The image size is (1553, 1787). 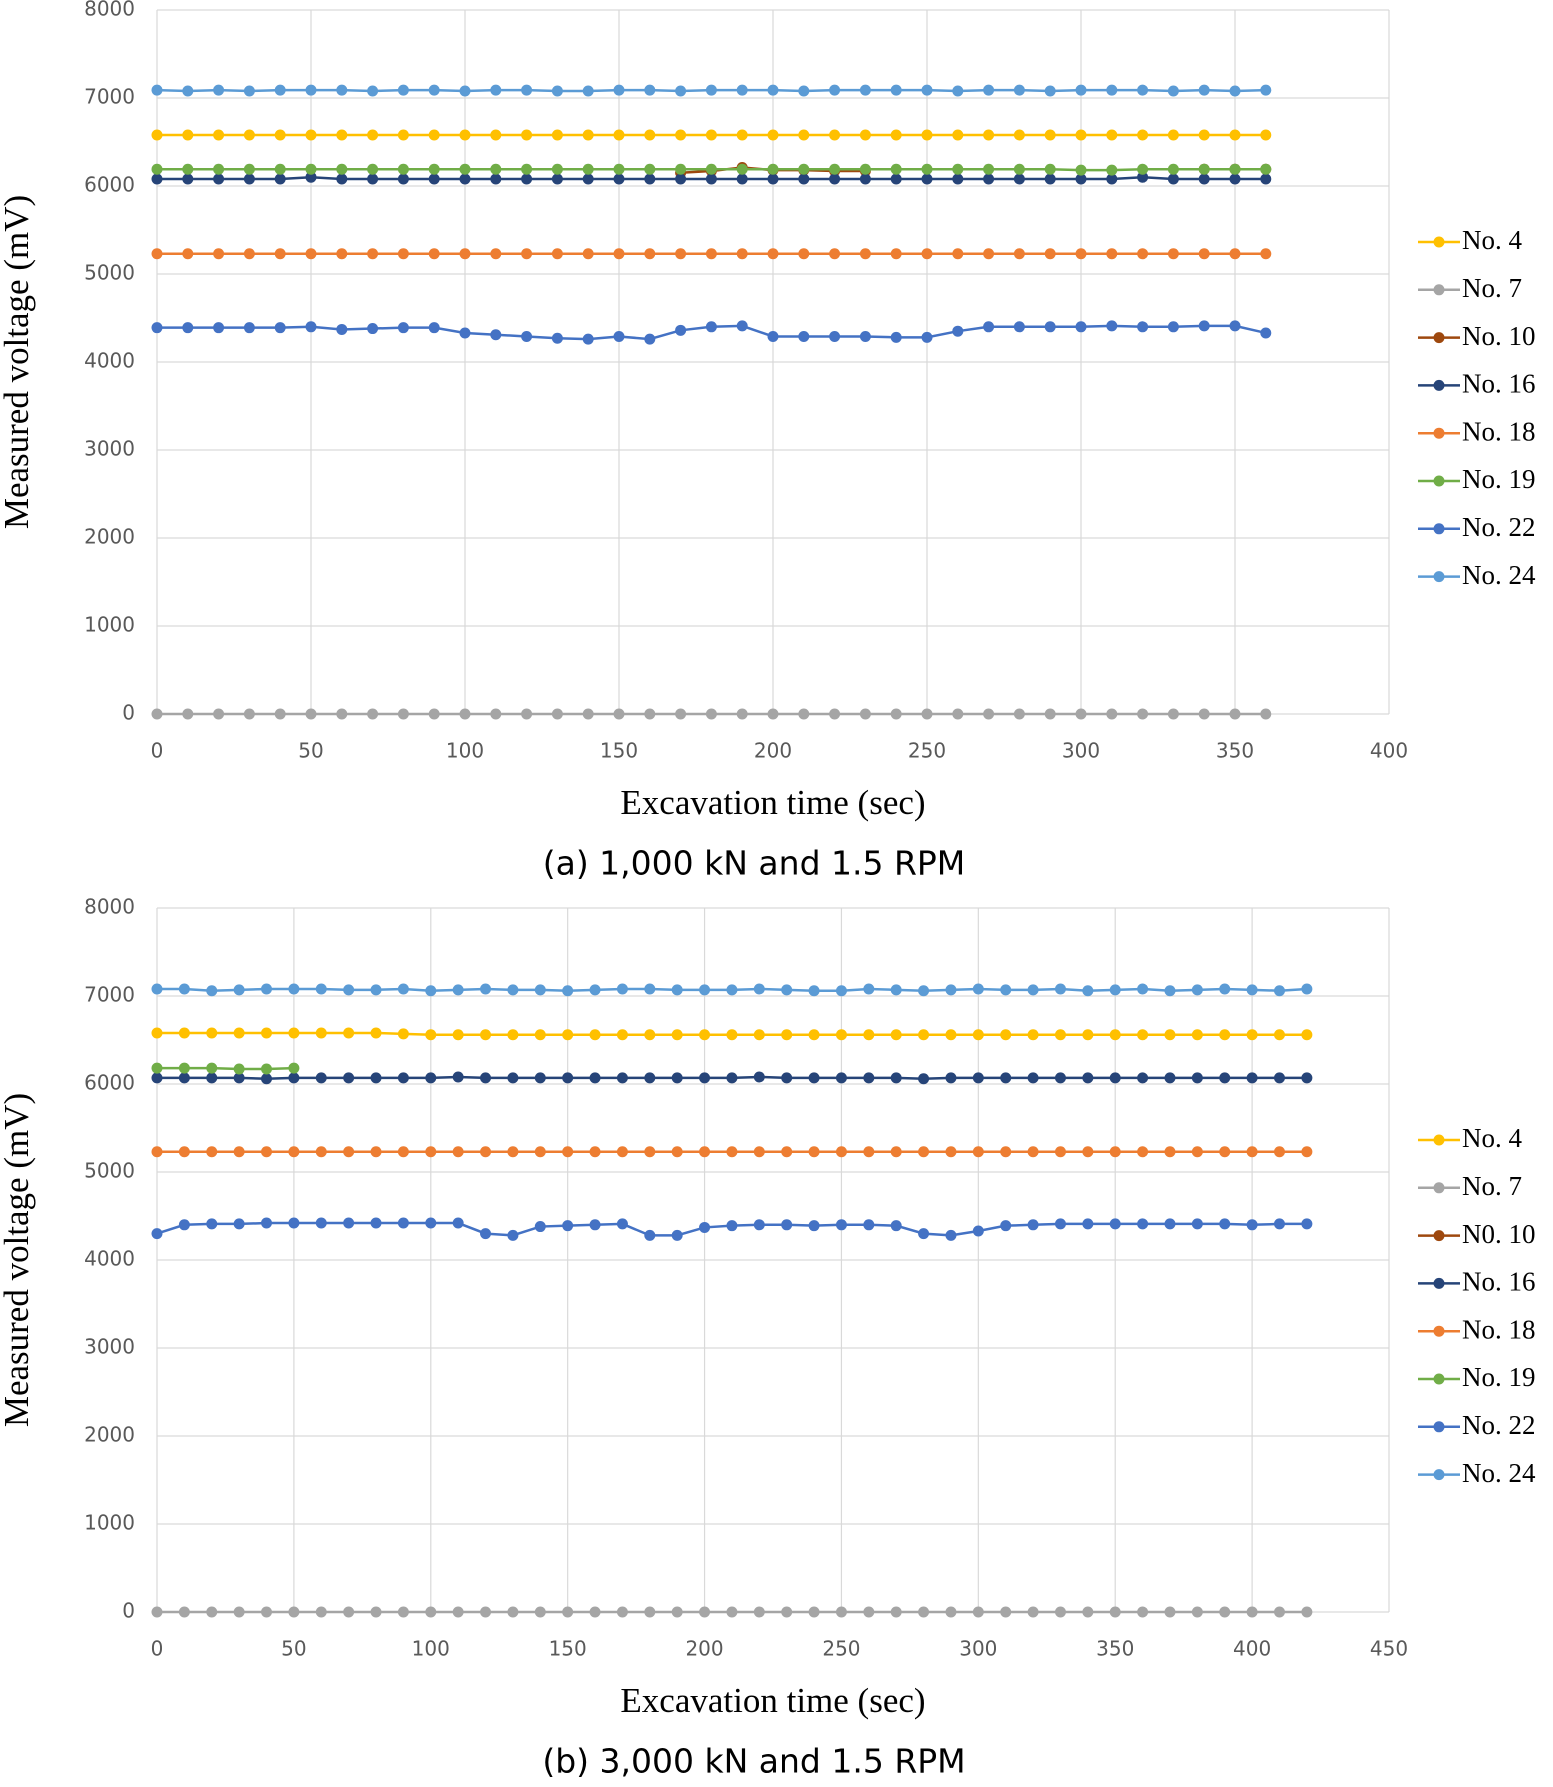 I want to click on x-tick-label: 250, so click(x=927, y=751).